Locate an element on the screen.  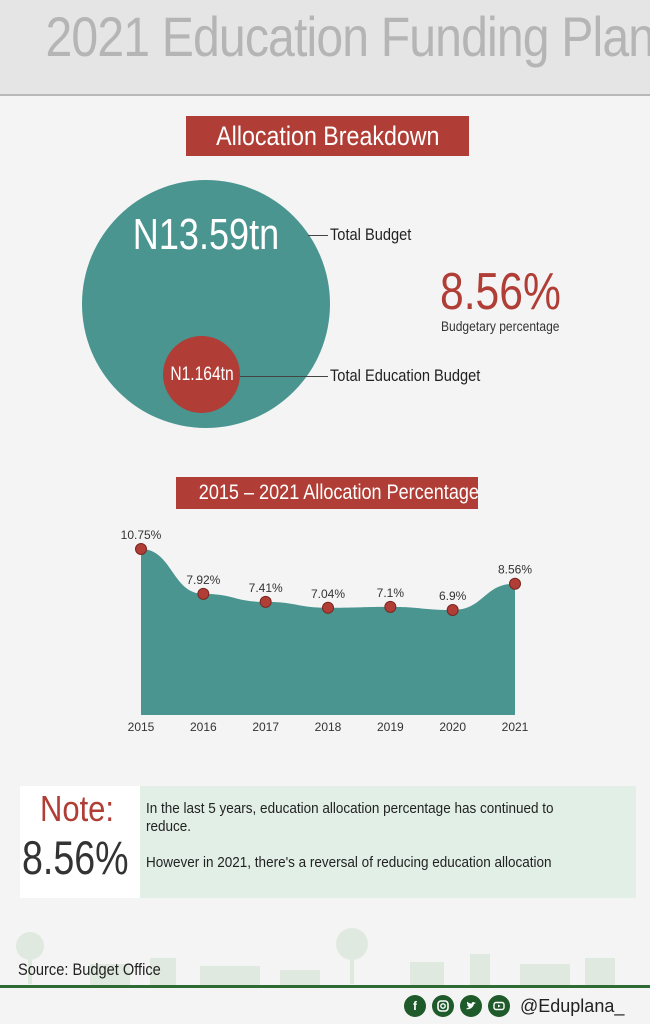
footer-skyline-decoration is located at coordinates (315, 957).